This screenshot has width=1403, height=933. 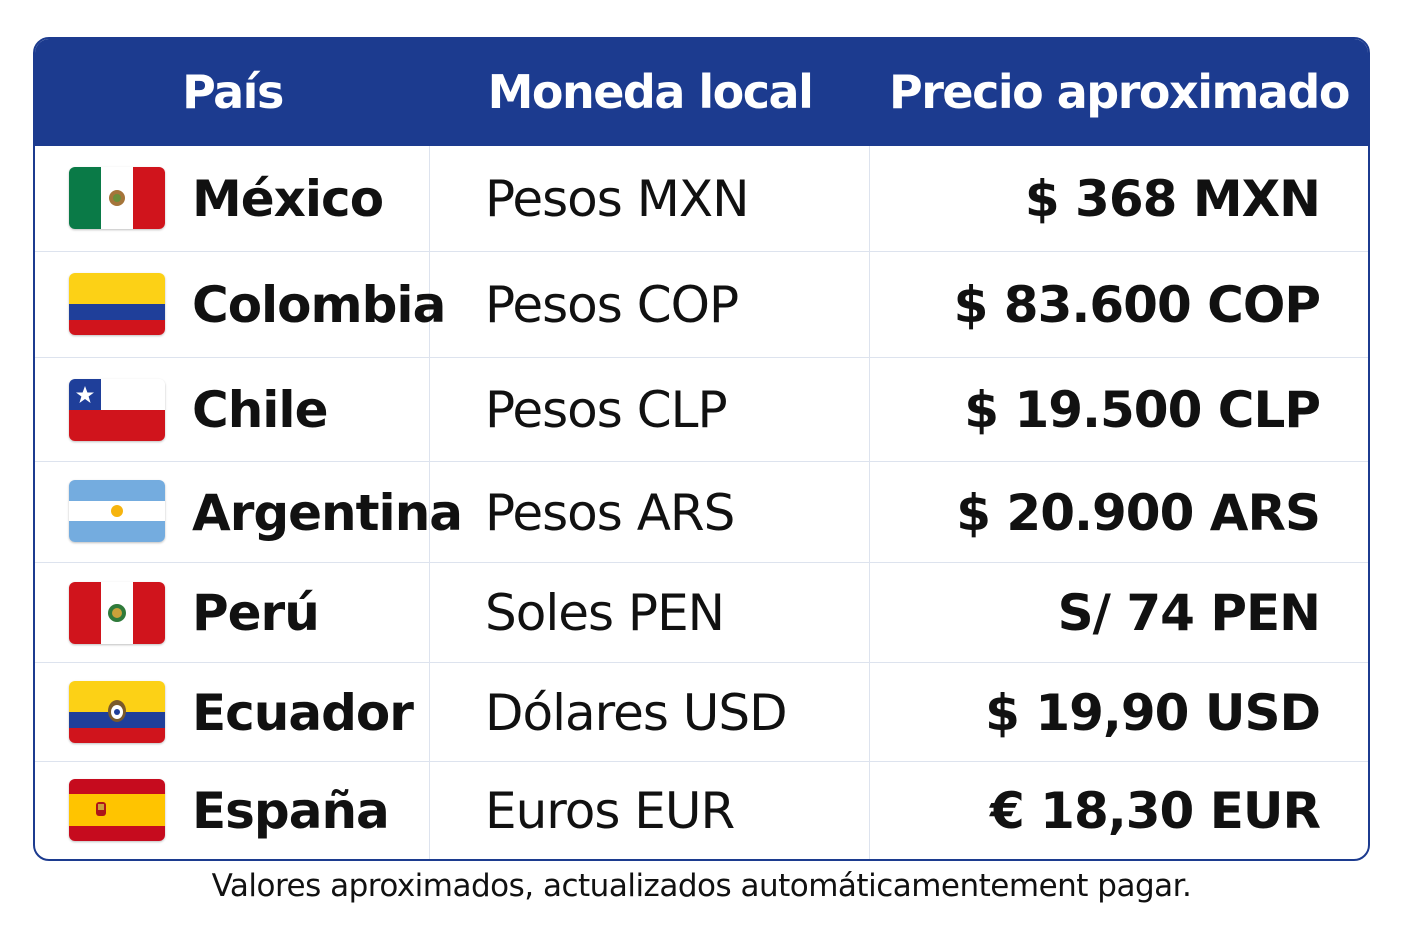 I want to click on price-value: € 18,30 EUR, so click(x=1155, y=811).